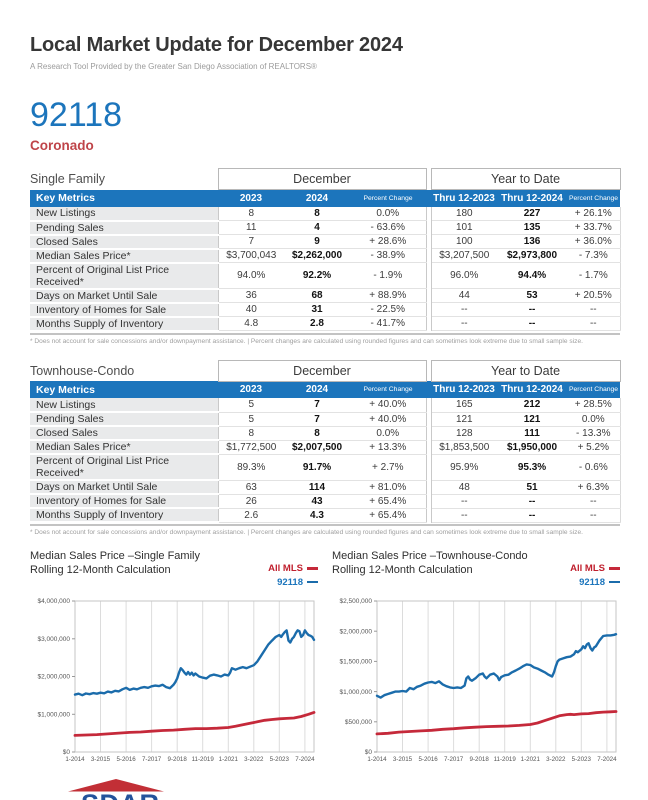 The width and height of the screenshot is (648, 800). What do you see at coordinates (594, 433) in the screenshot?
I see `metric-value: - 13.3%` at bounding box center [594, 433].